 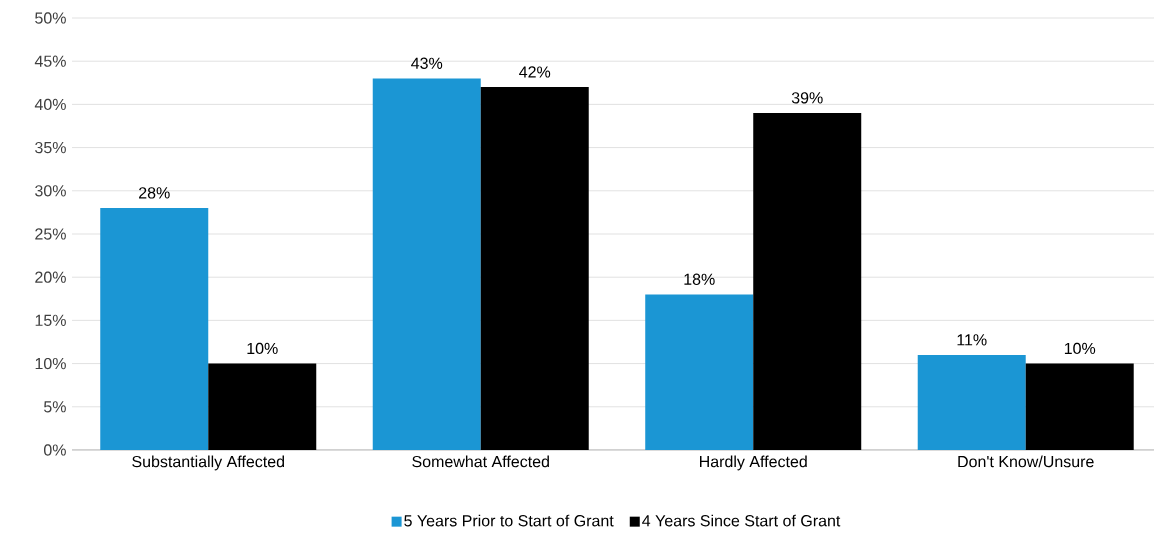 I want to click on x-tick-label: Somewhat Affected, so click(x=480, y=461).